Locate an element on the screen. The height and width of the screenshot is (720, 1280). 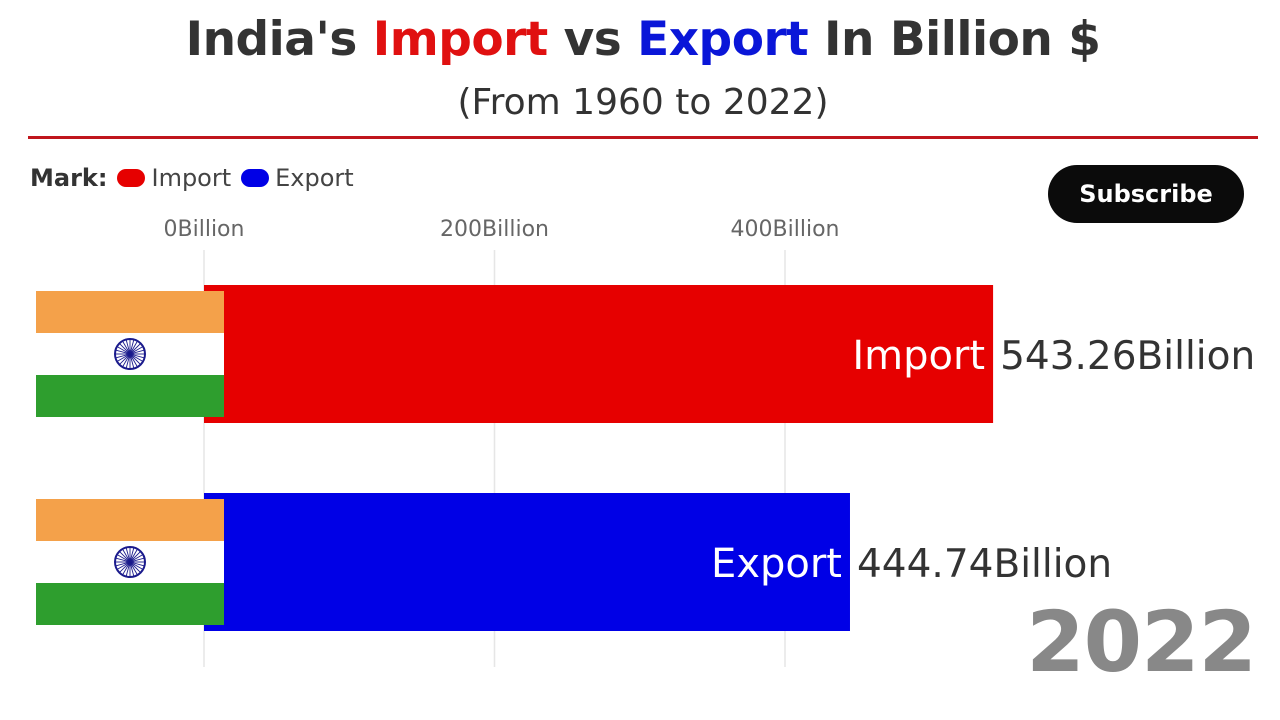
chart-title: India's Import vs Export In Billion $ is located at coordinates (640, 39).